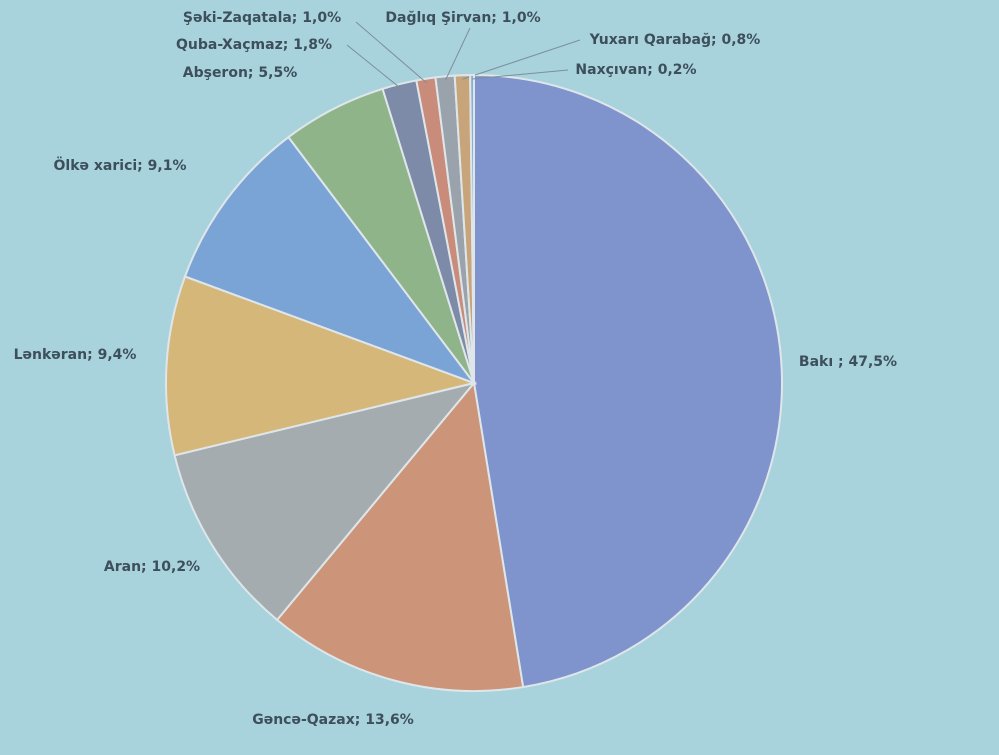 The image size is (999, 755). I want to click on slice-label: Yuxarı Qarabağ; 0,8%, so click(675, 40).